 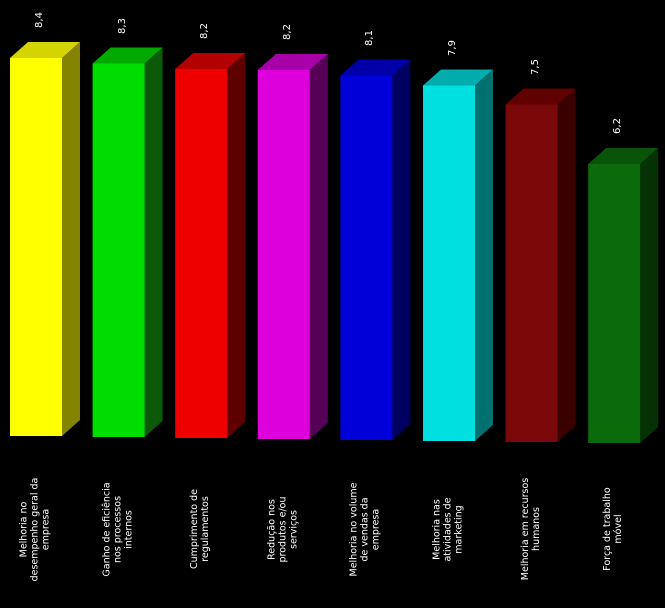 I want to click on bar-top-magenta, so click(x=292, y=62).